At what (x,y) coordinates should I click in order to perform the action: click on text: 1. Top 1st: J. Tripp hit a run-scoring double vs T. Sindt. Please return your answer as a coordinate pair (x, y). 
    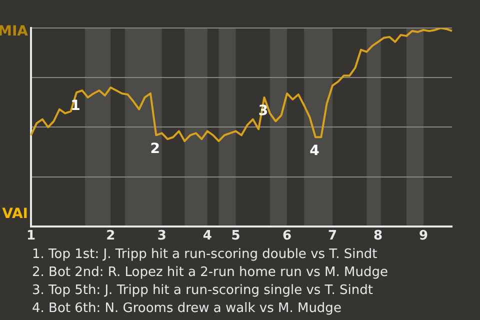
    Looking at the image, I should click on (205, 255).